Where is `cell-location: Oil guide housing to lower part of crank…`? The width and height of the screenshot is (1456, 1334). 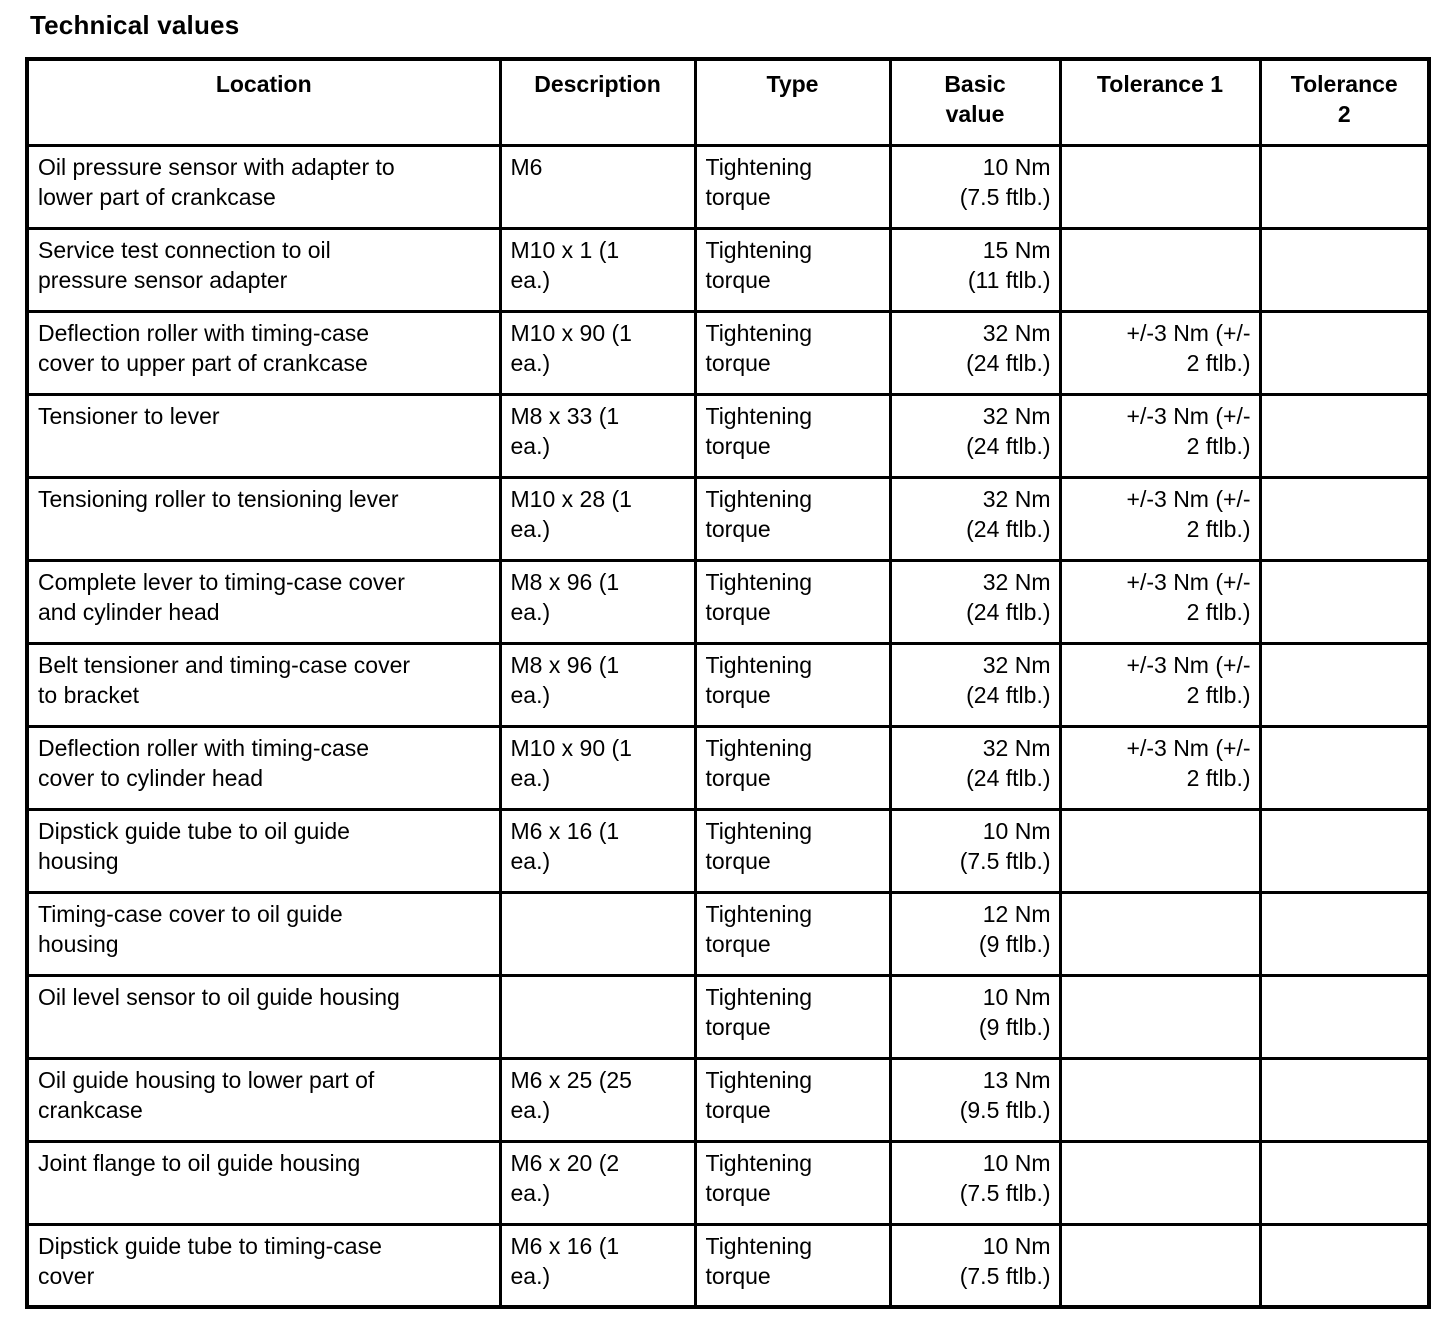
cell-location: Oil guide housing to lower part of crank… is located at coordinates (263, 1099).